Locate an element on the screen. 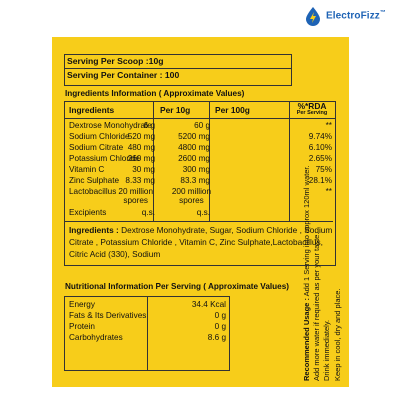 The image size is (400, 400). serving-per-scoop: Serving Per Scoop :10g is located at coordinates (115, 61).